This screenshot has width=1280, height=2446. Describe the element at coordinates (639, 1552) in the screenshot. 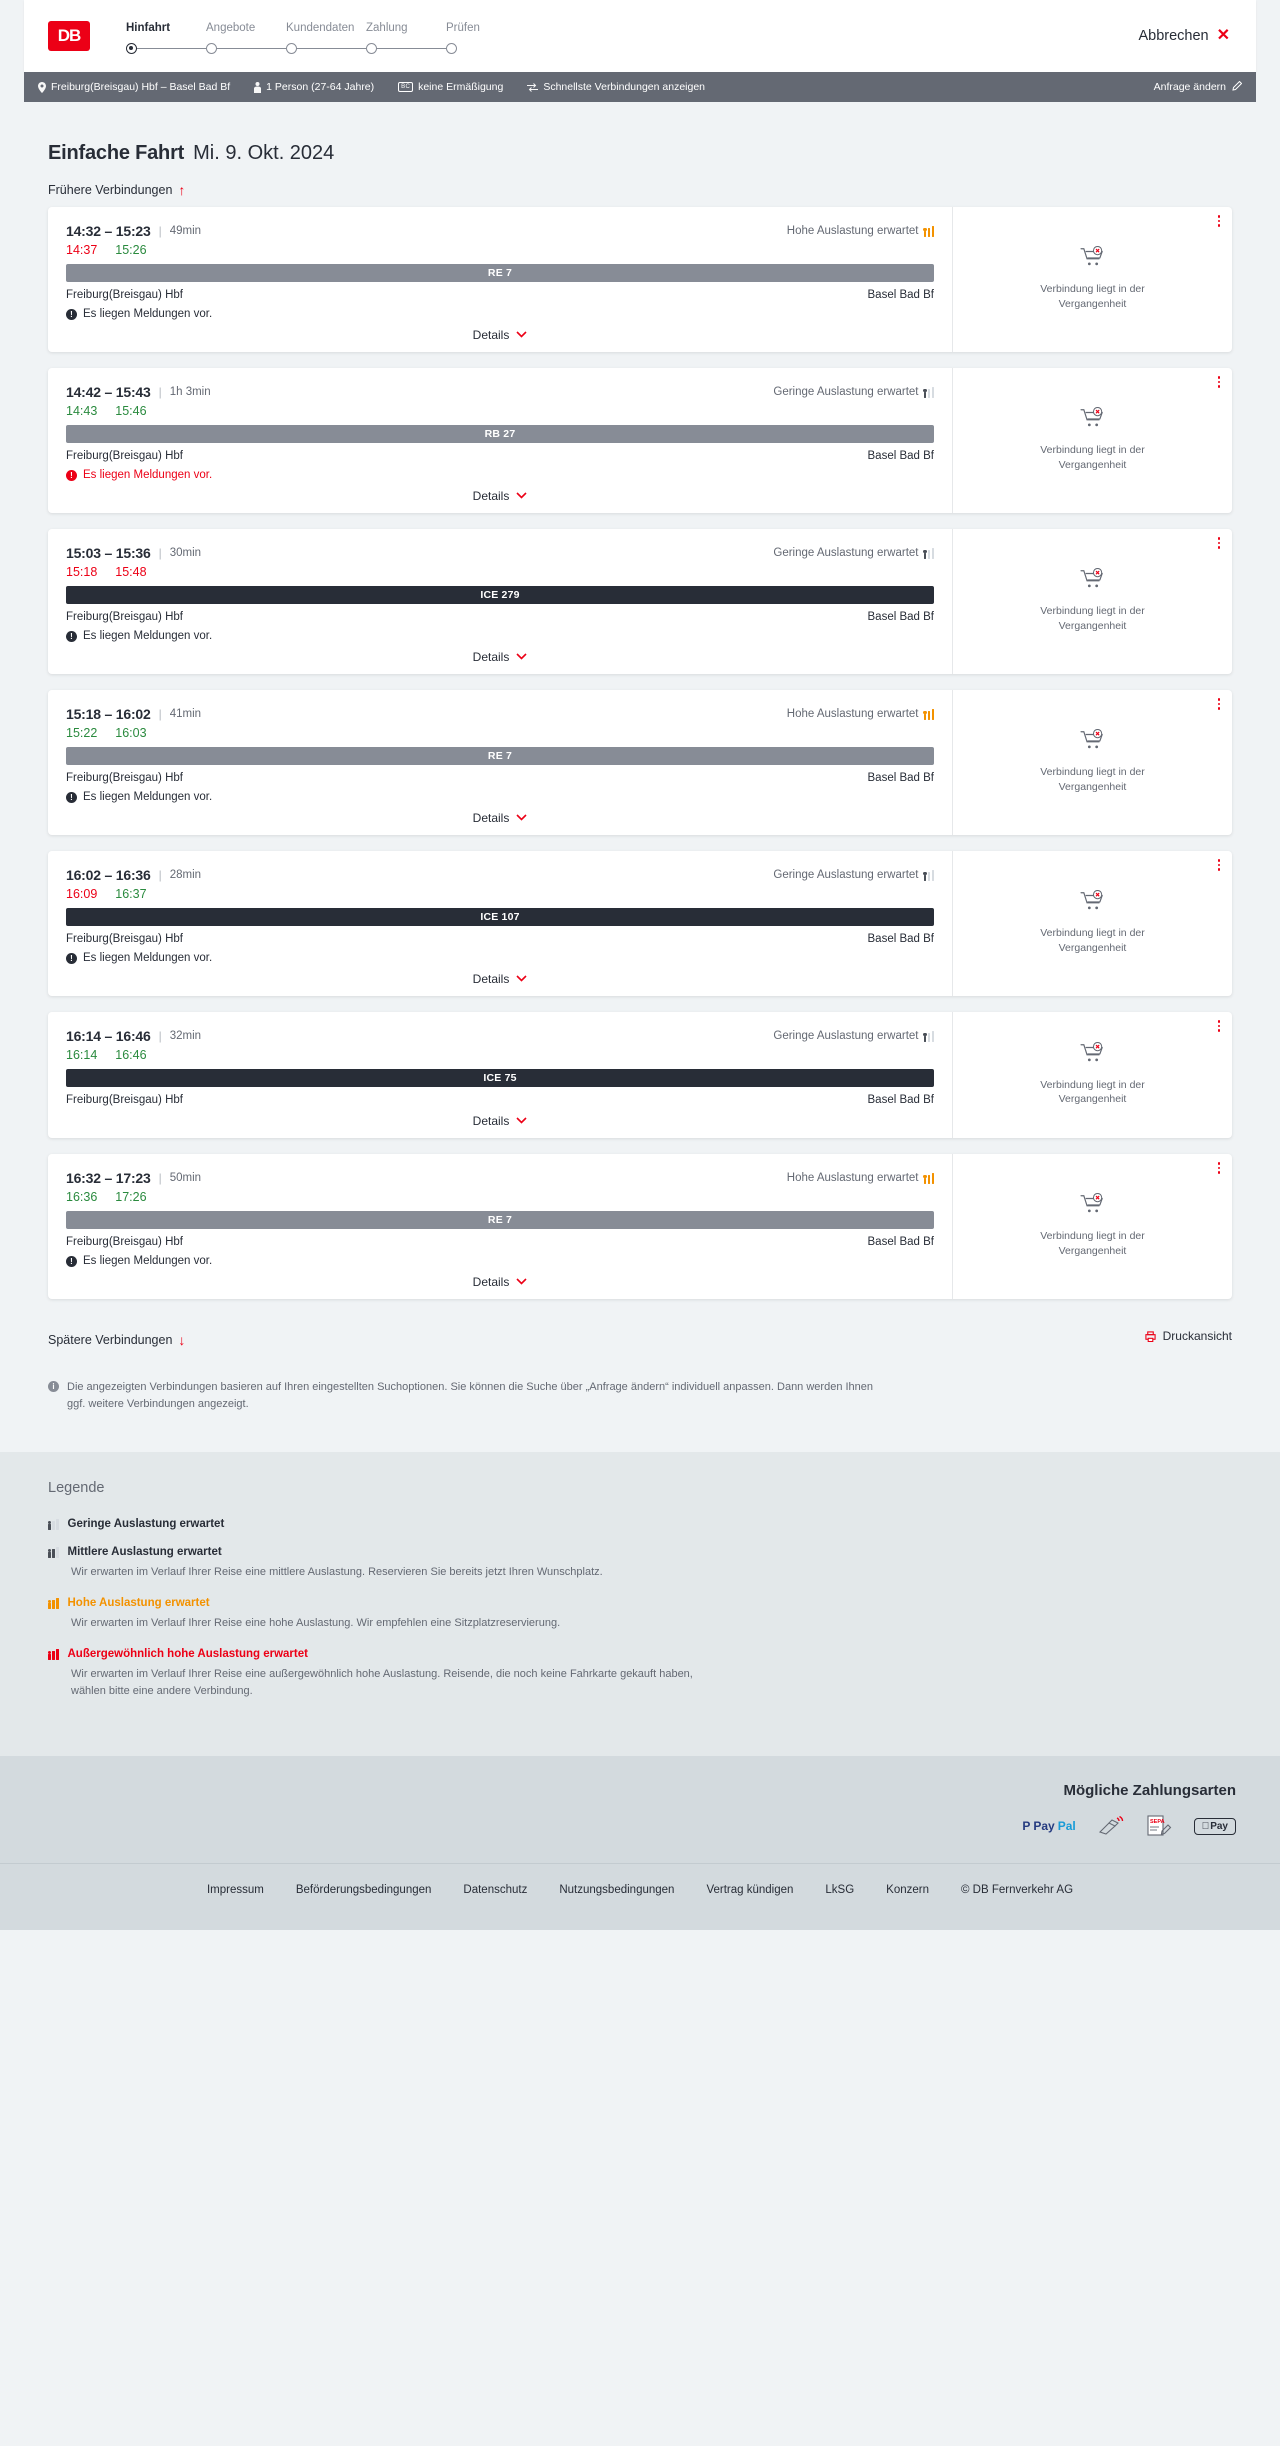

I see `legend-item-head: Mittlere Auslastung erwartet` at that location.